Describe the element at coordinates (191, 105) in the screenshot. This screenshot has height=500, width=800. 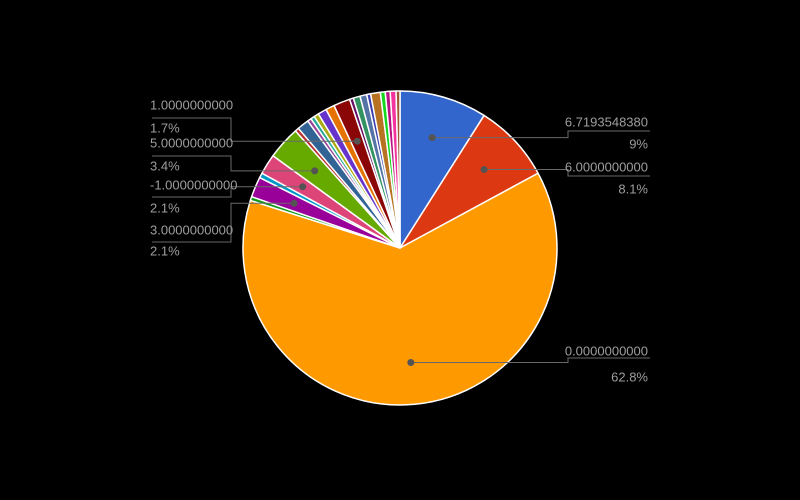
I see `slice-value-label-1.0000000000: 1.0000000000` at that location.